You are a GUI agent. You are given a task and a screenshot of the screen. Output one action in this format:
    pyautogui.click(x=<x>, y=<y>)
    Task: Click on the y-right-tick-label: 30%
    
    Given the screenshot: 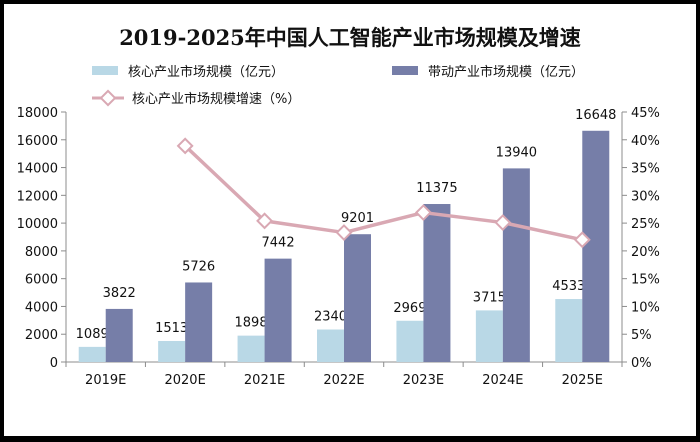 What is the action you would take?
    pyautogui.click(x=645, y=196)
    